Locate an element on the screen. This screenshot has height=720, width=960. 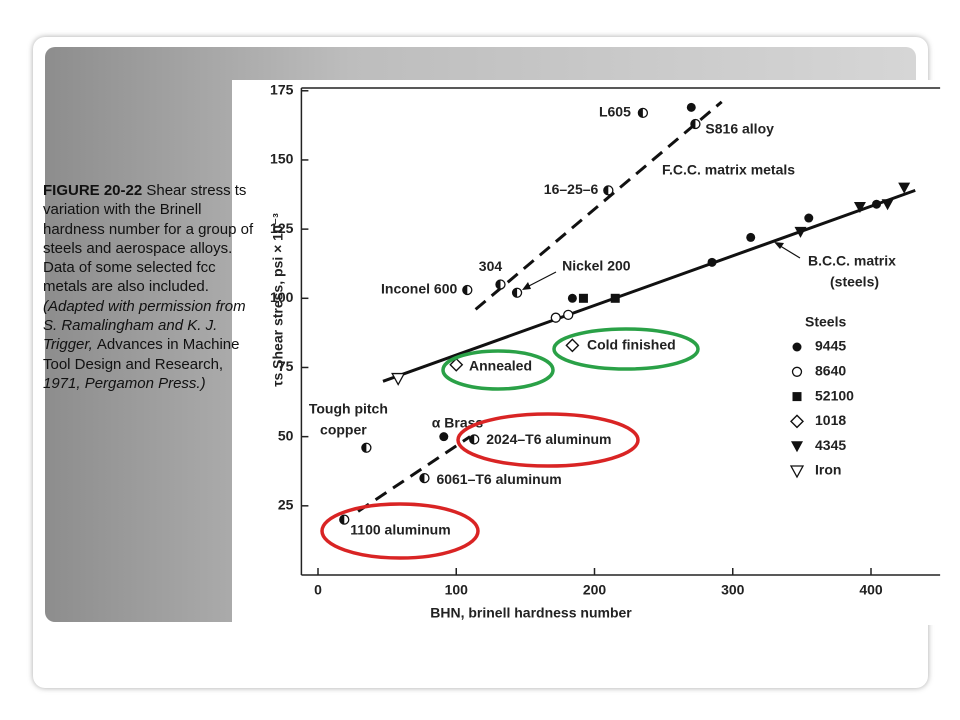
point-label: Tough pitch is located at coordinates (348, 408).